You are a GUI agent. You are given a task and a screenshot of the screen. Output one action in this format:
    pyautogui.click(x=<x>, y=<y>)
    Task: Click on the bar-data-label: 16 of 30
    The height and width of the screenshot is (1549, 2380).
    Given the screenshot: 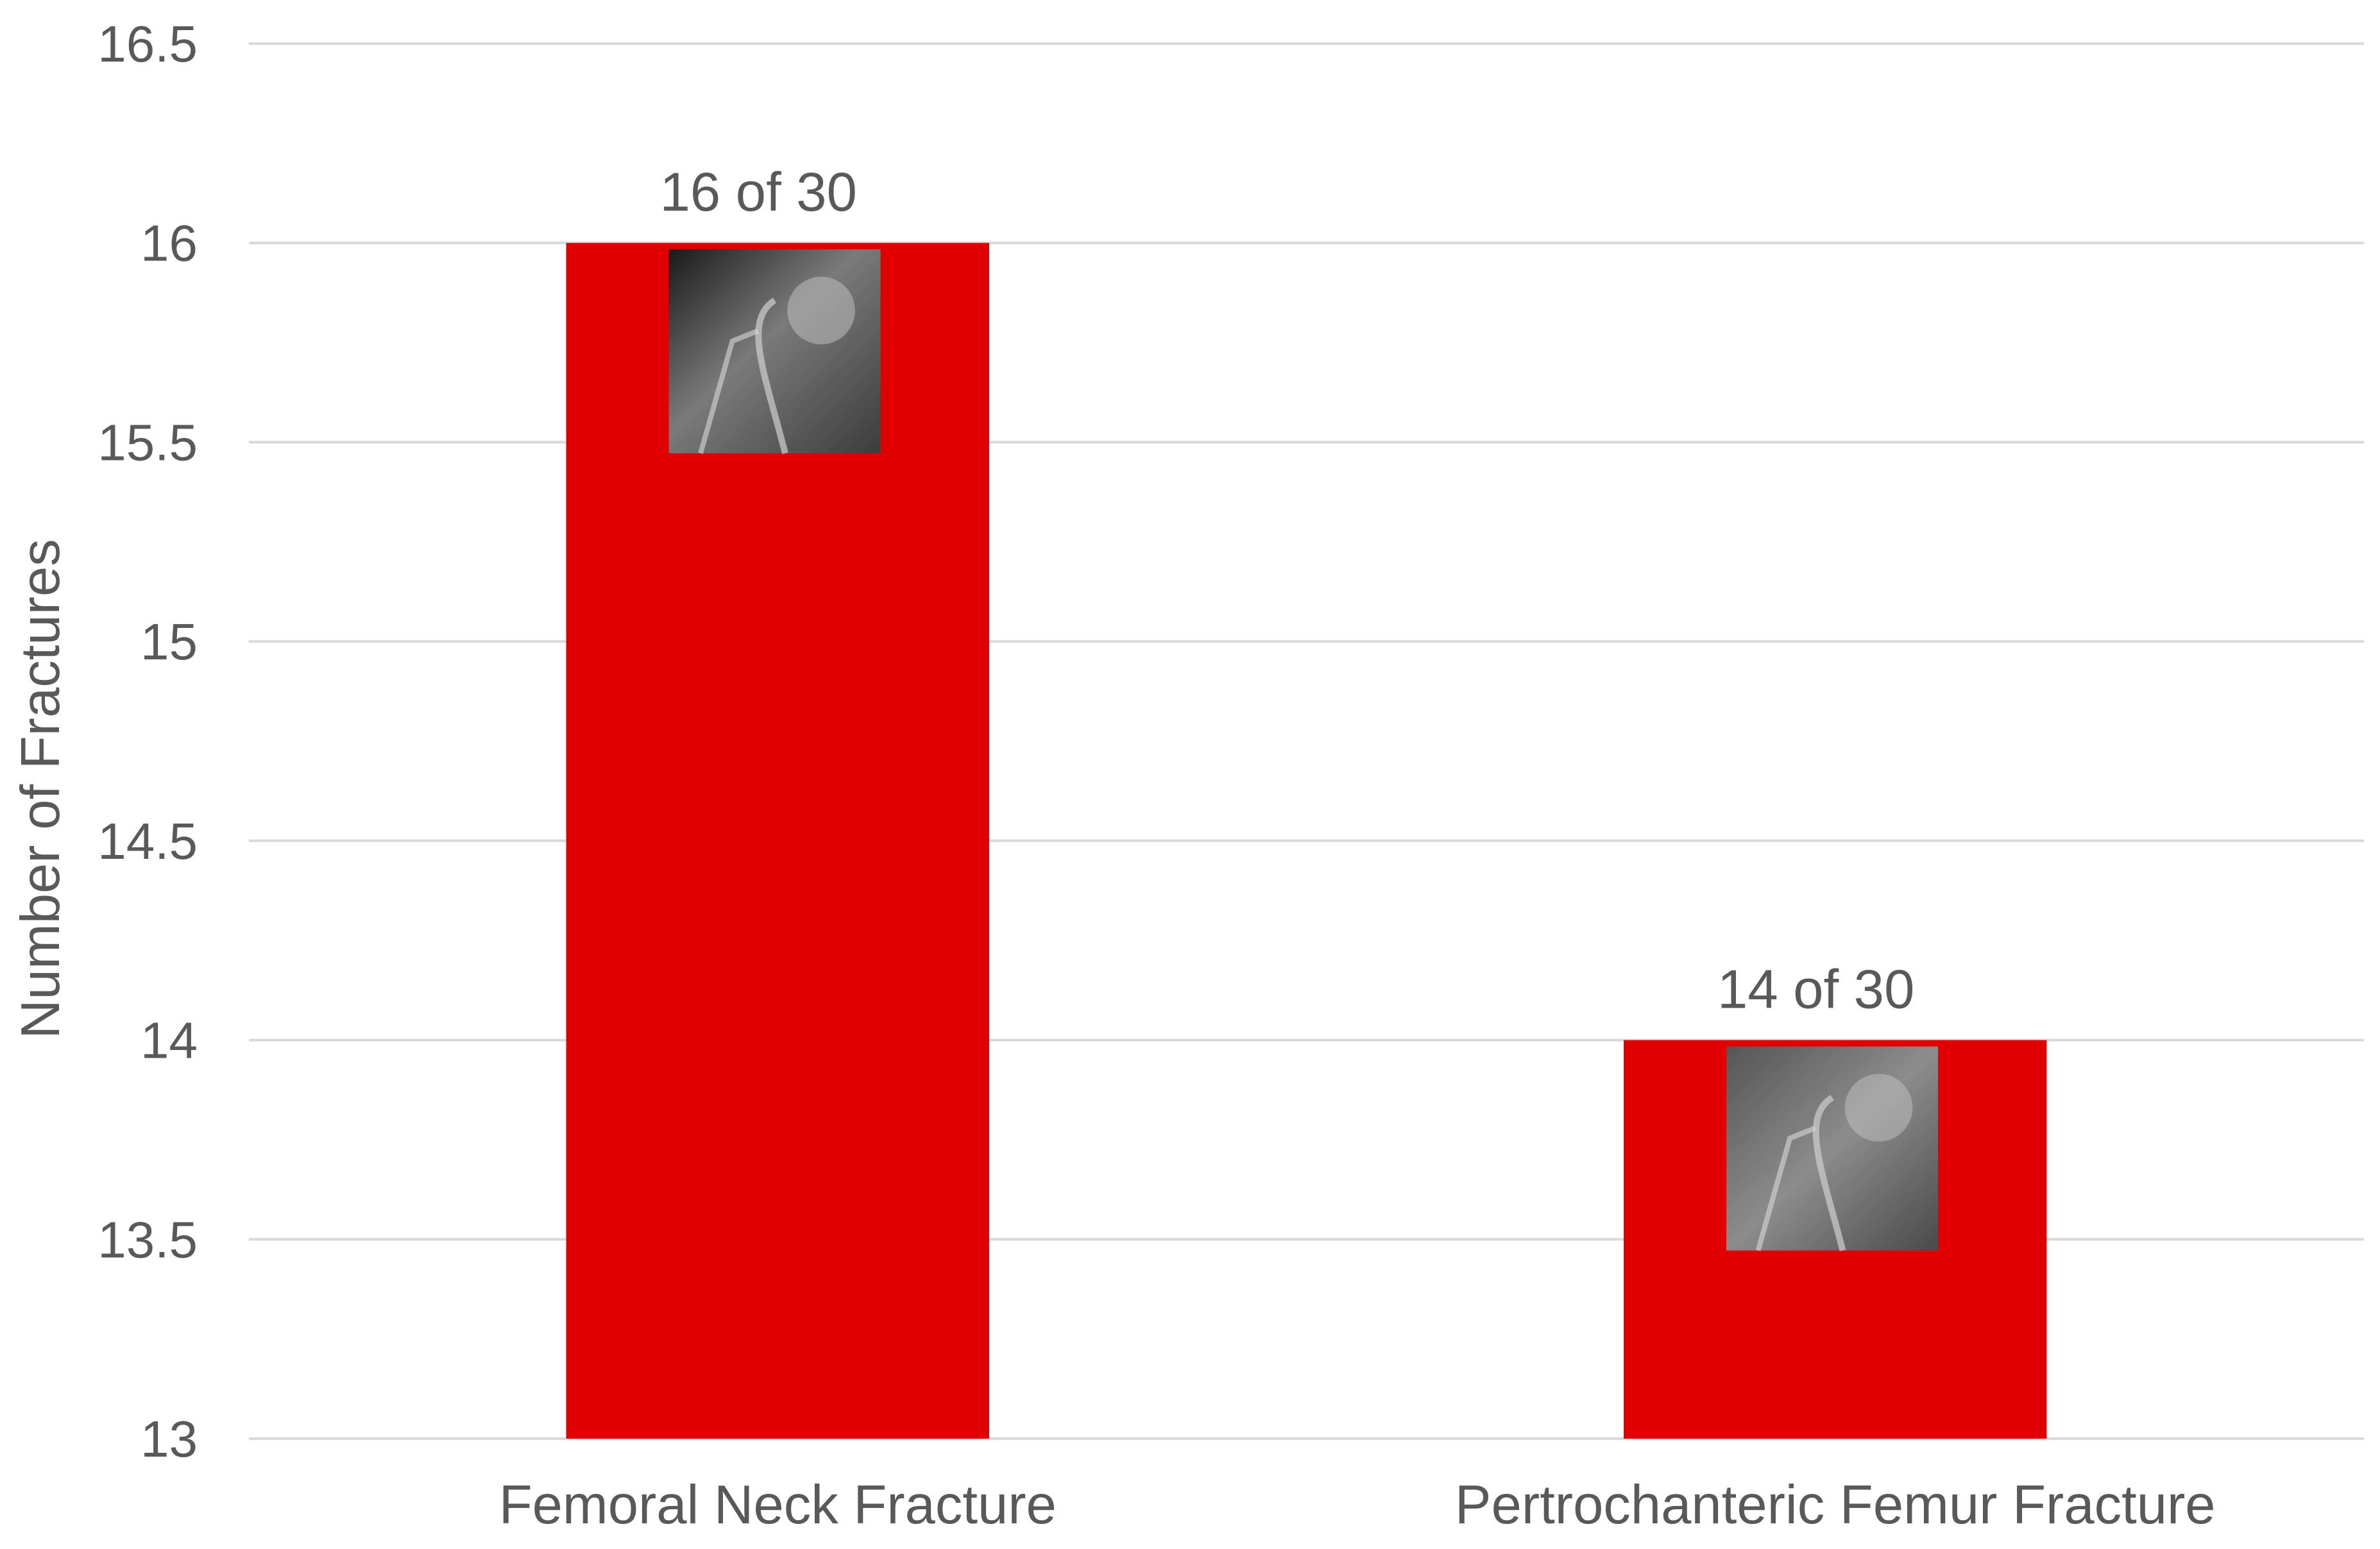 What is the action you would take?
    pyautogui.click(x=758, y=193)
    